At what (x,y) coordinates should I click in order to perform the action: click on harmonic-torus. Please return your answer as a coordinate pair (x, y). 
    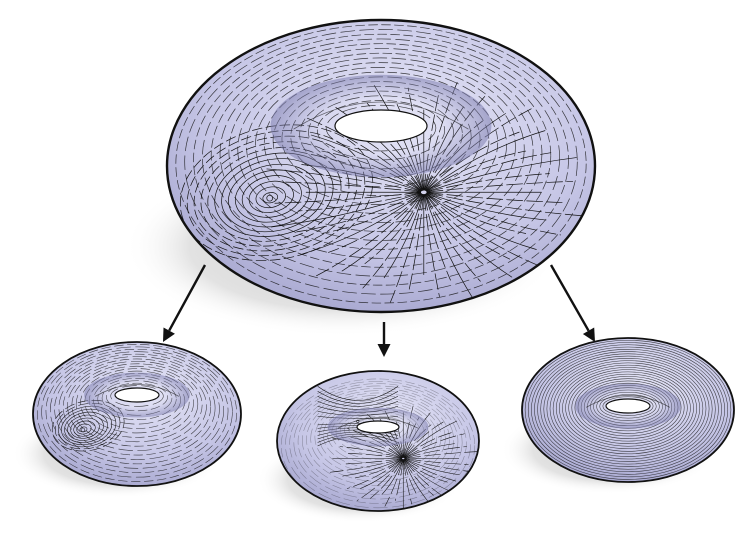
    Looking at the image, I should click on (628, 410).